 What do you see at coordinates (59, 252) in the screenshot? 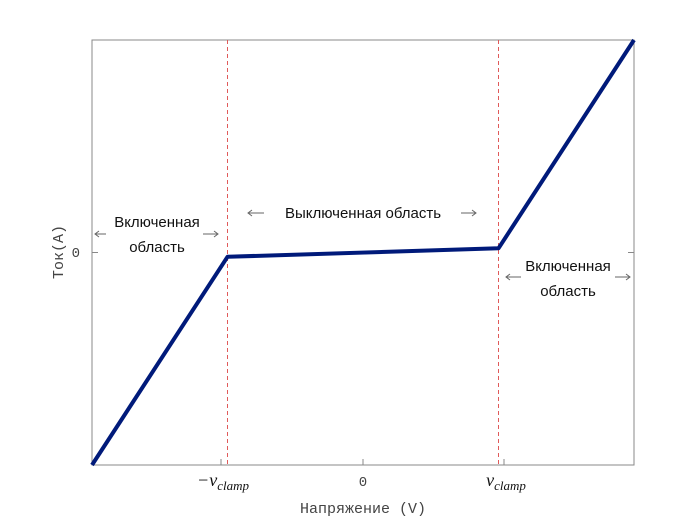
I see `y-axis-label: Ток(A)` at bounding box center [59, 252].